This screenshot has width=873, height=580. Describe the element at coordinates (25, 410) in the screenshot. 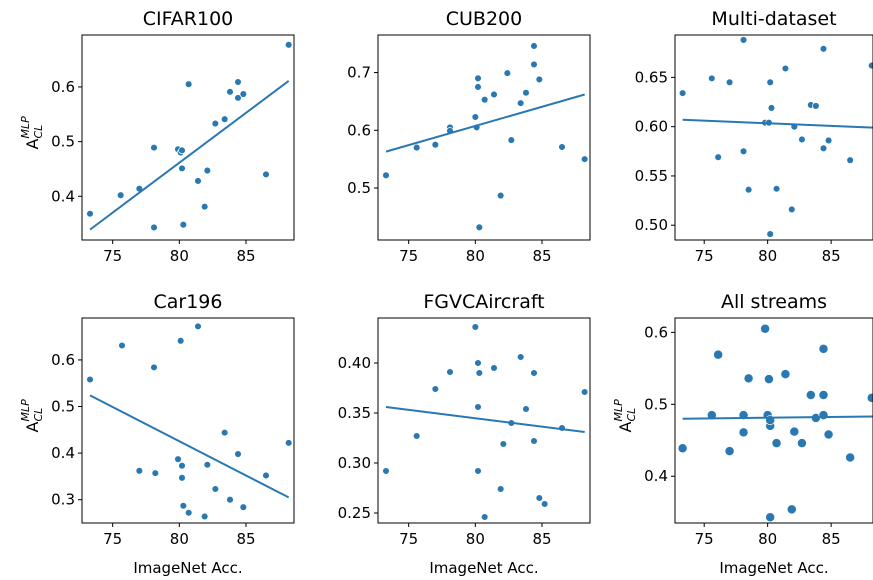

I see `y-label-sup: MLP` at that location.